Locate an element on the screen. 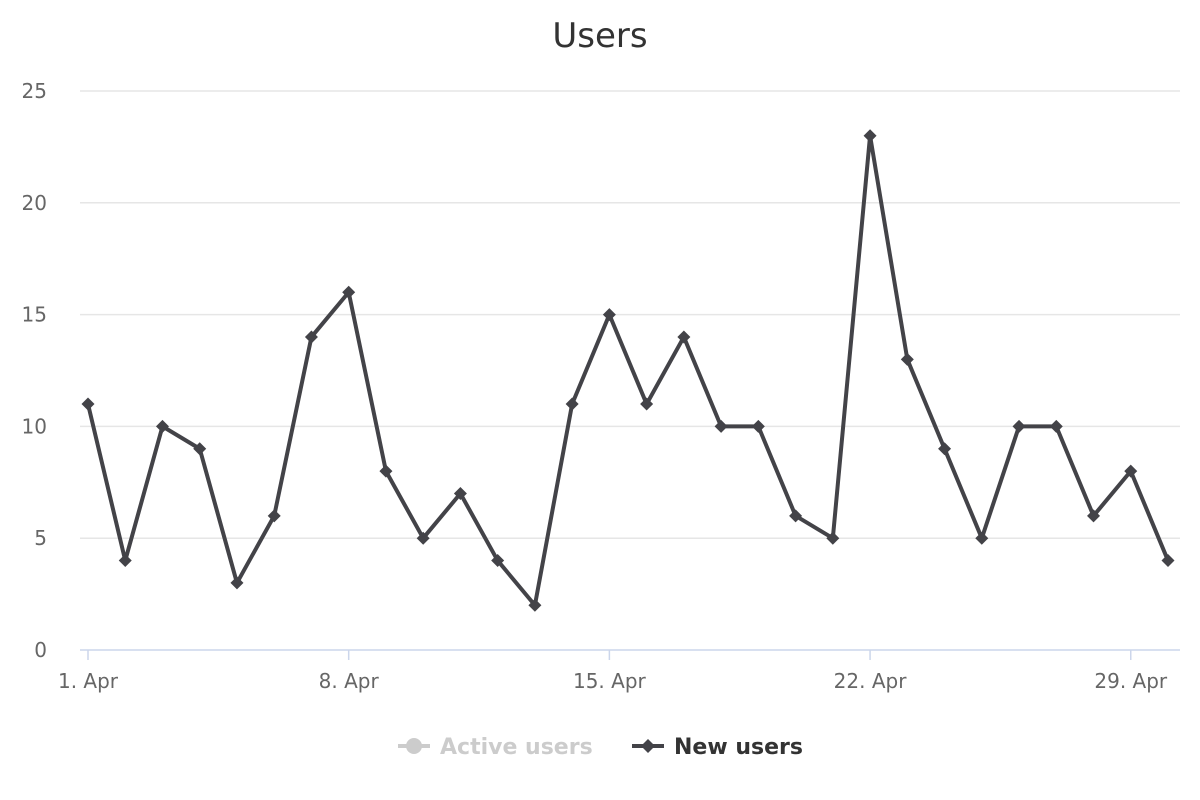  x-tick-label: 8. Apr is located at coordinates (349, 681).